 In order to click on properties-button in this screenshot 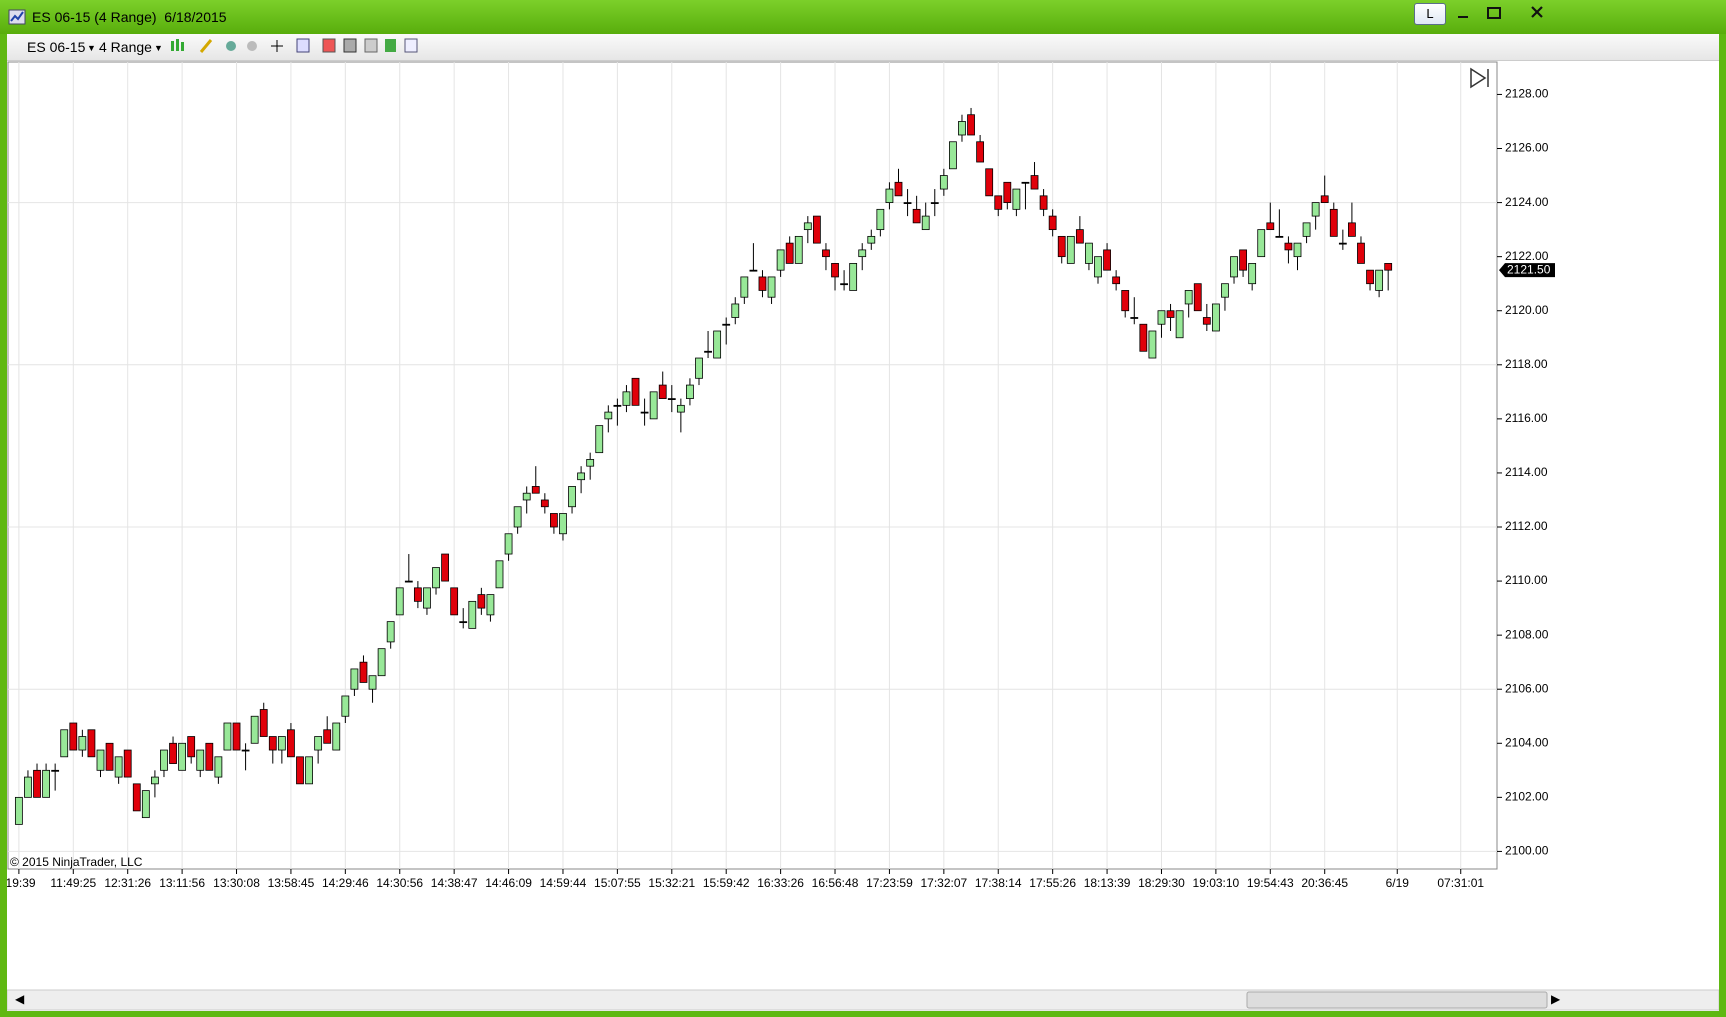, I will do `click(411, 45)`.